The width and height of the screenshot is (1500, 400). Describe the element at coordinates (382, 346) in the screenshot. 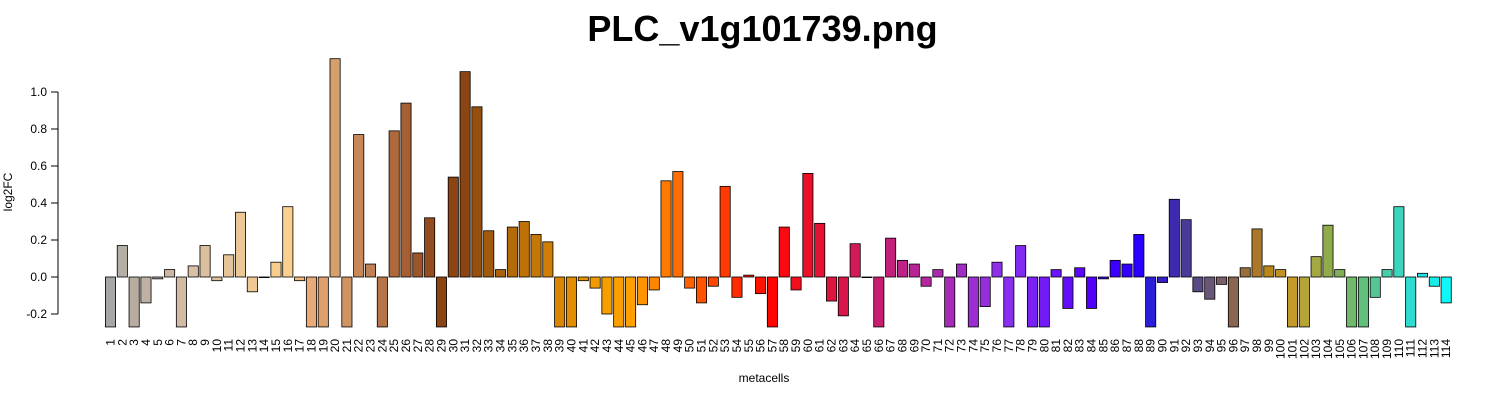

I see `x-tick-label: 24` at that location.